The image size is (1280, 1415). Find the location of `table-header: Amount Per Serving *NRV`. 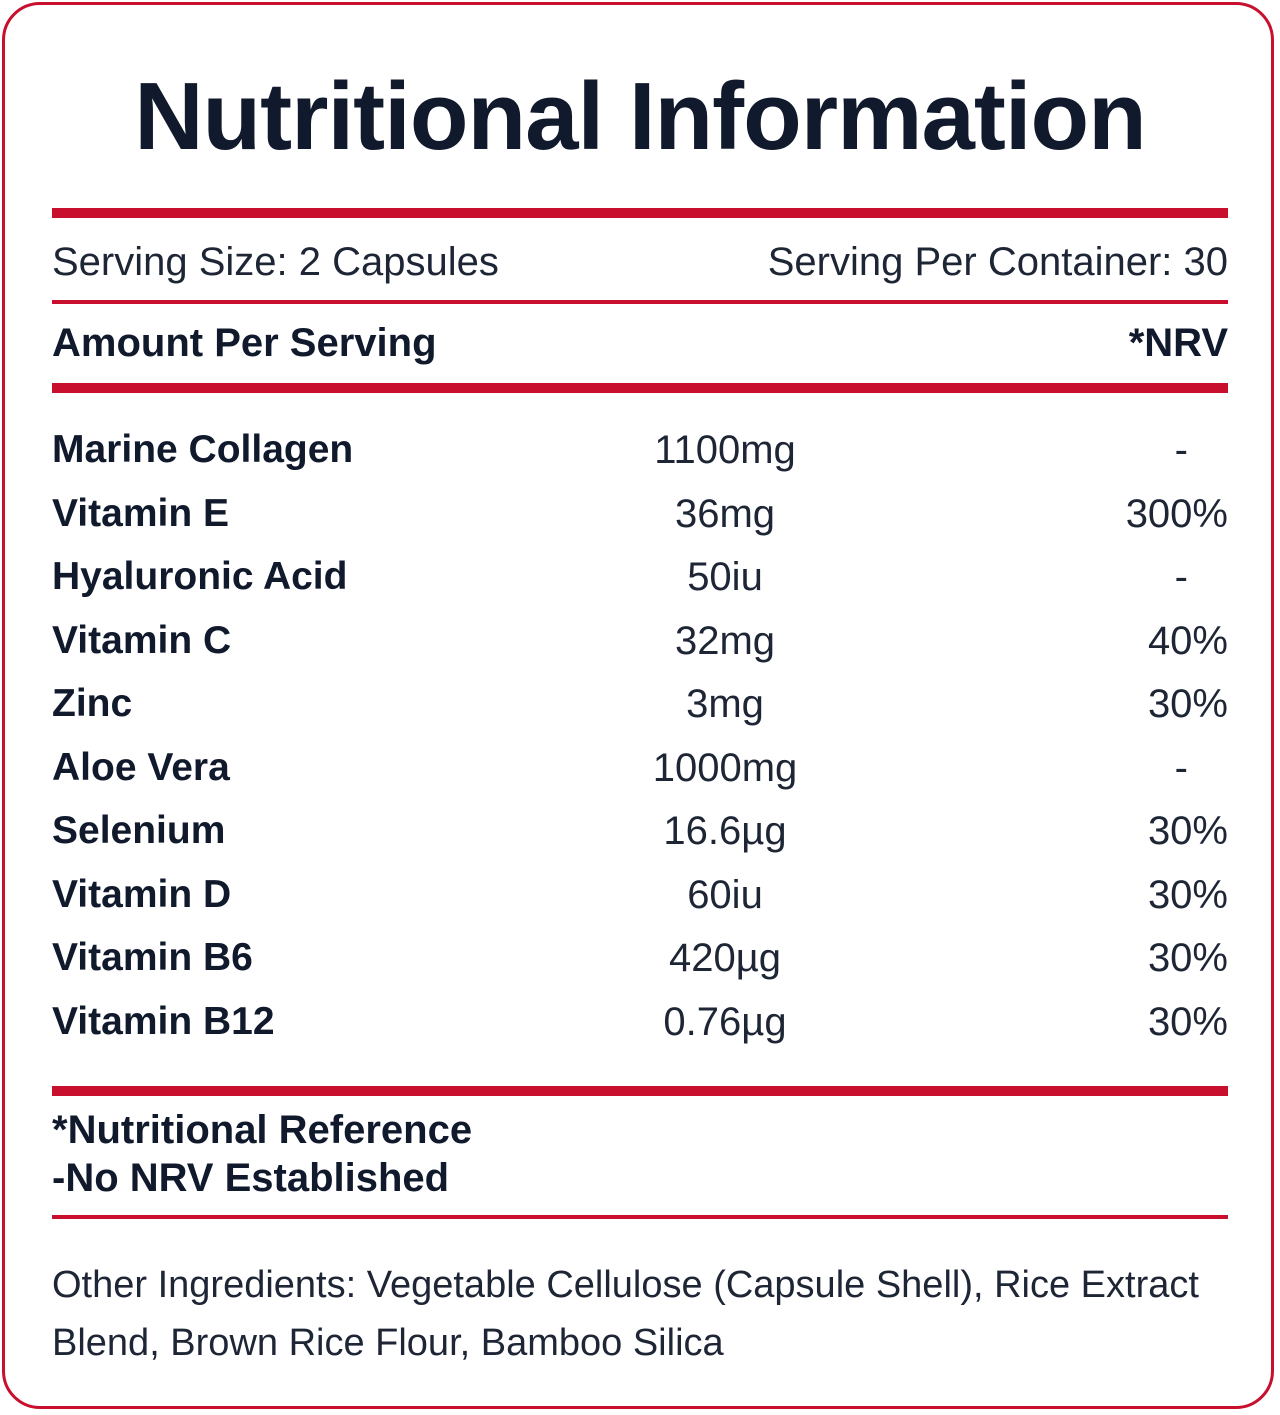

table-header: Amount Per Serving *NRV is located at coordinates (640, 343).